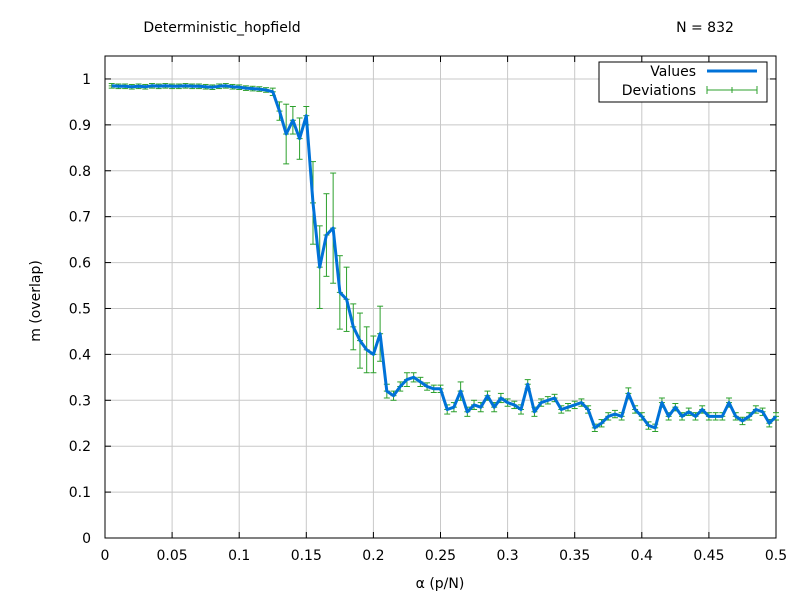 The height and width of the screenshot is (604, 800). Describe the element at coordinates (507, 556) in the screenshot. I see `x-tick-label: 0.3` at that location.